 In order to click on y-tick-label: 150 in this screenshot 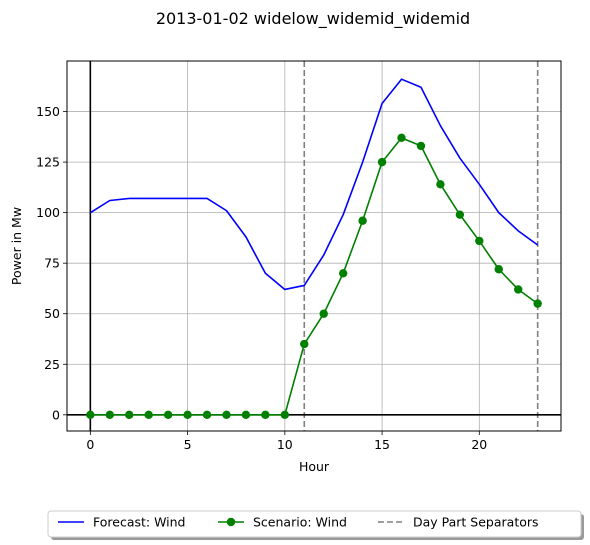, I will do `click(48, 111)`.